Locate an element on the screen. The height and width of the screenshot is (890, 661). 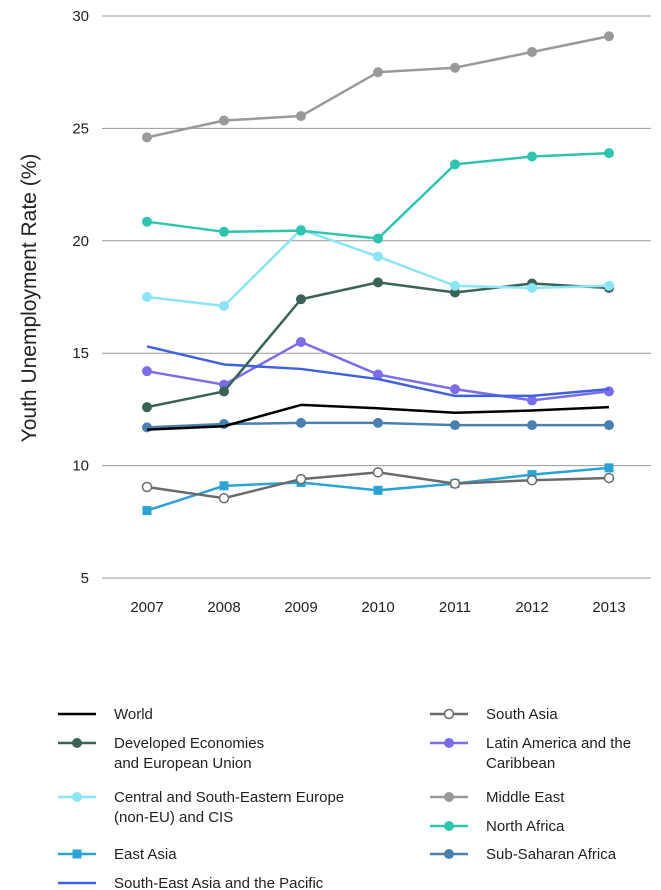
legend-label: Caribbean is located at coordinates (520, 763).